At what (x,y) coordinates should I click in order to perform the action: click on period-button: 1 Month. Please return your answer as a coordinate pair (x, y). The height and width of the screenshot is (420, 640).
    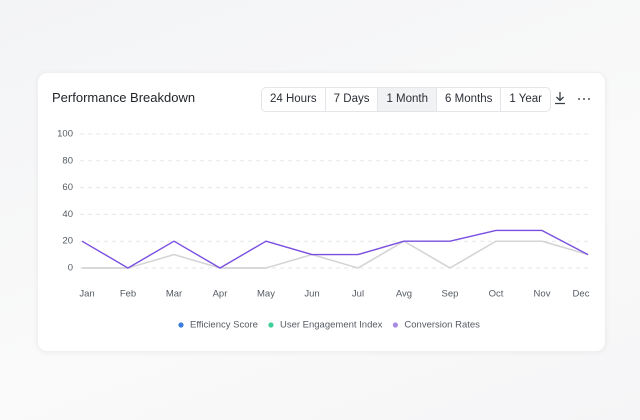
    Looking at the image, I should click on (407, 99).